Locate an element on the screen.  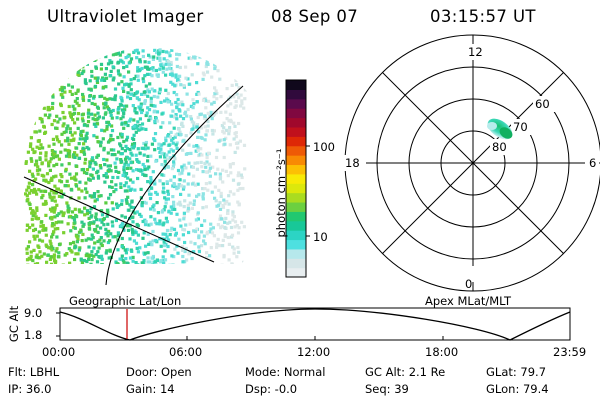
altitude-plot is located at coordinates (313, 324).